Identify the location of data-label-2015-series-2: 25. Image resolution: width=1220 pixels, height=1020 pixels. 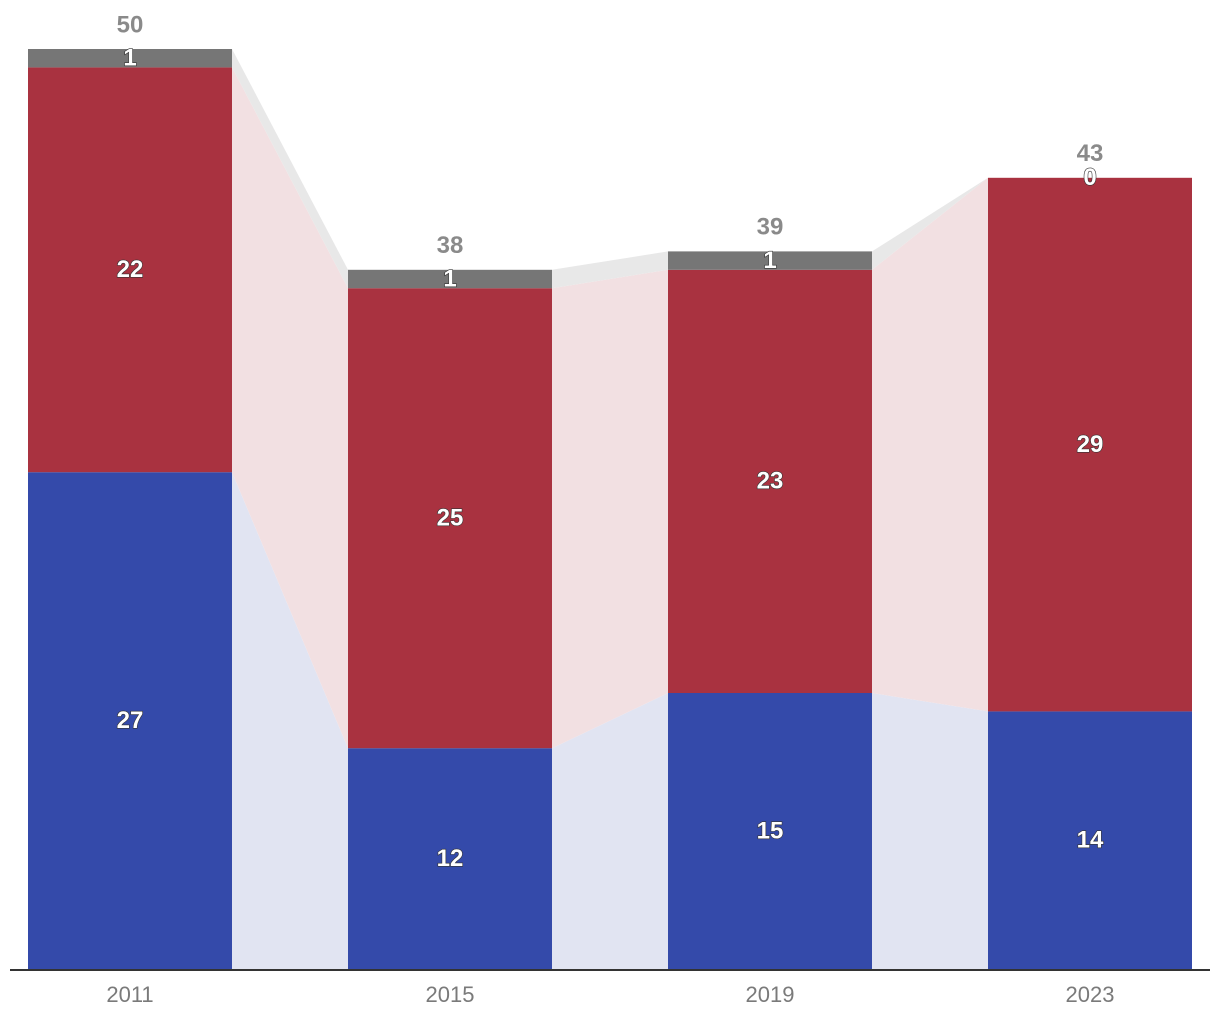
(450, 518).